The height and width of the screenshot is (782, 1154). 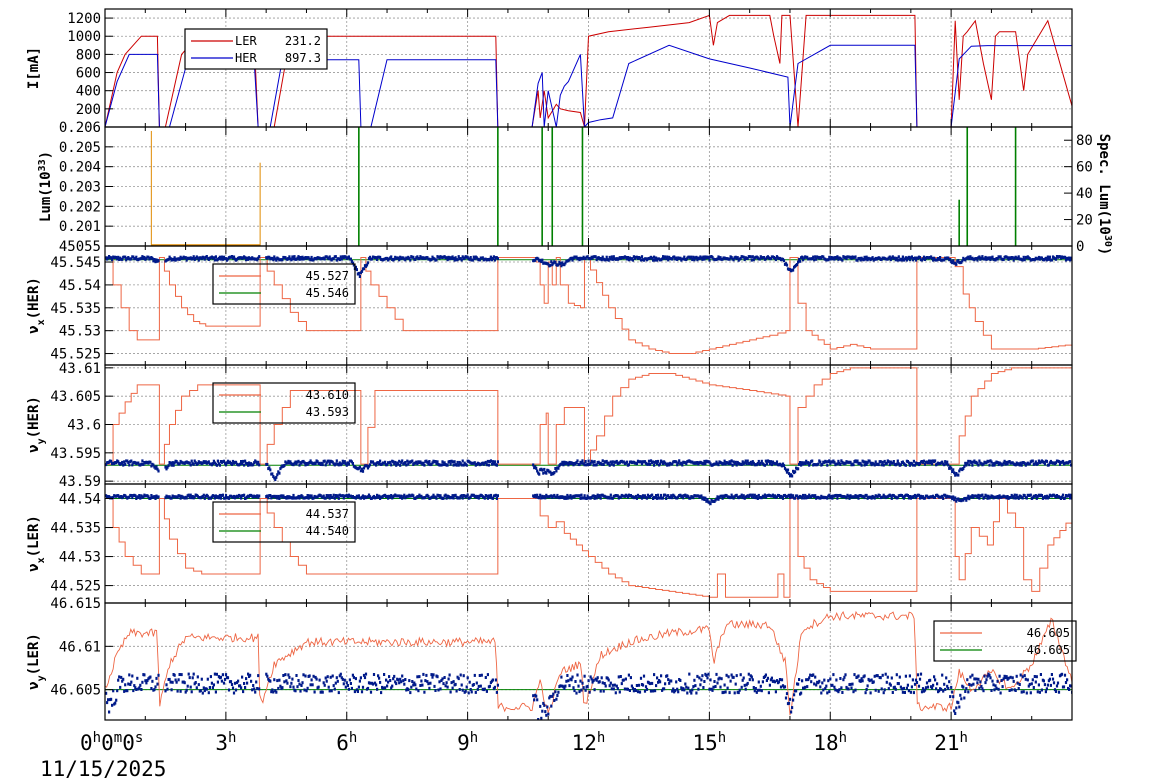 What do you see at coordinates (327, 412) in the screenshot?
I see `legend-value: 43.593` at bounding box center [327, 412].